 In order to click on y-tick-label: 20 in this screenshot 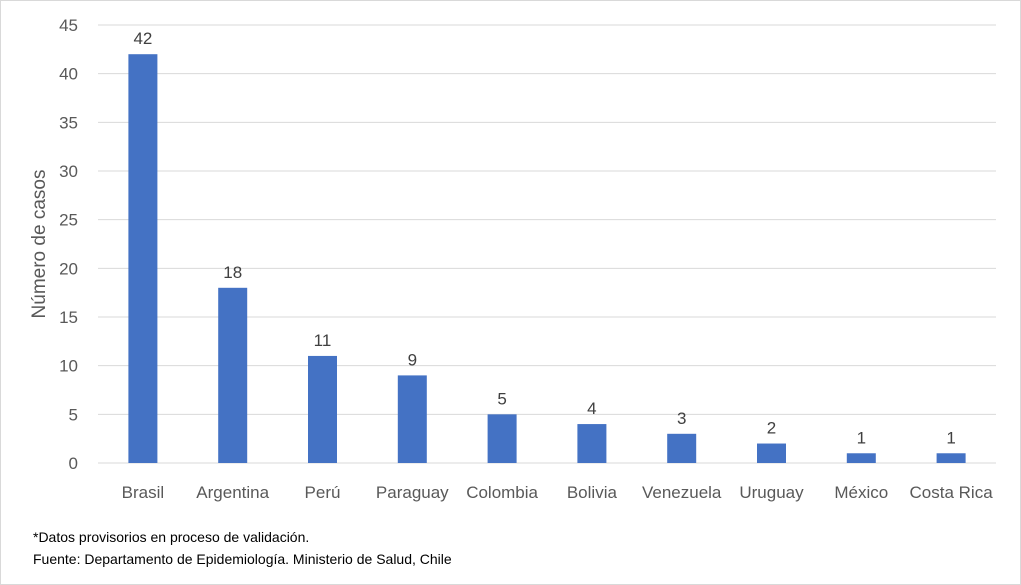, I will do `click(68, 268)`.